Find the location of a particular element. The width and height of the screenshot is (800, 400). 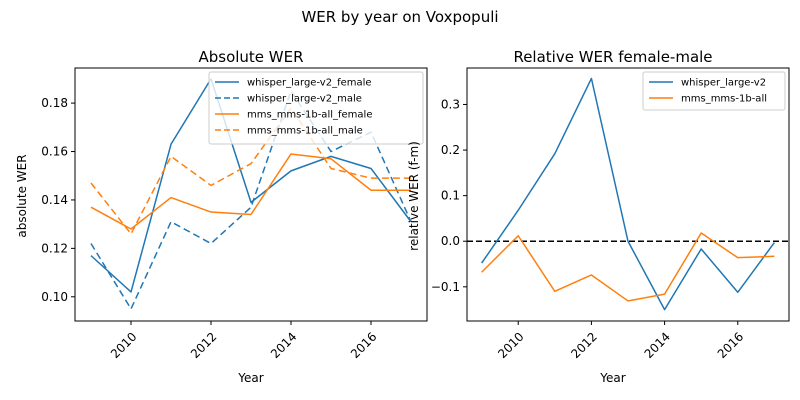

series-line-mms_mms-1b-all_female is located at coordinates (250, 191).